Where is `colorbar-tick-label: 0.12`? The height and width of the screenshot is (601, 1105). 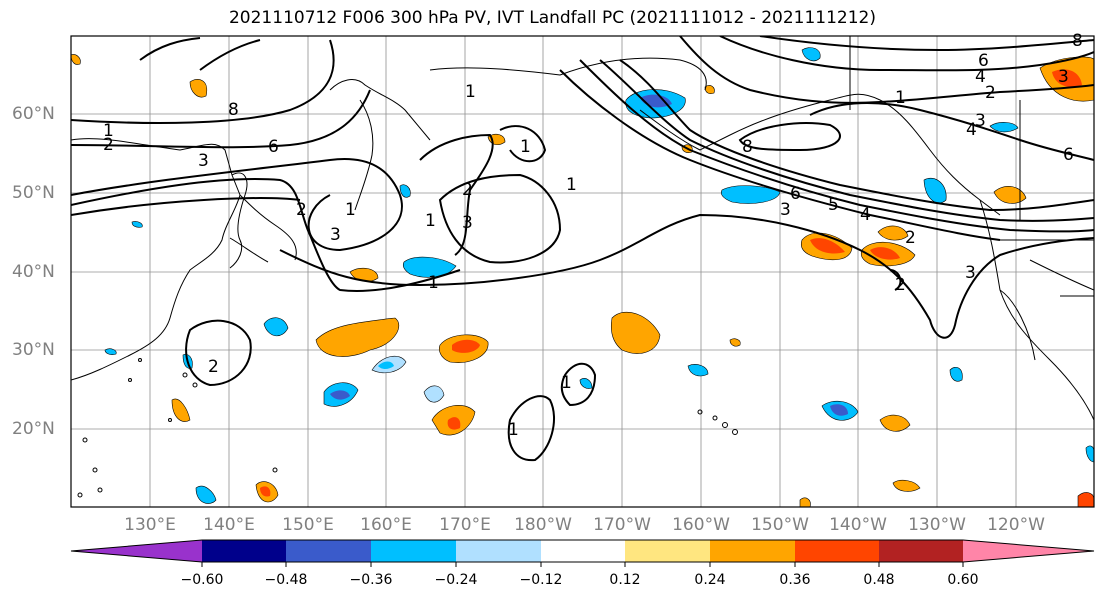
colorbar-tick-label: 0.12 is located at coordinates (625, 580).